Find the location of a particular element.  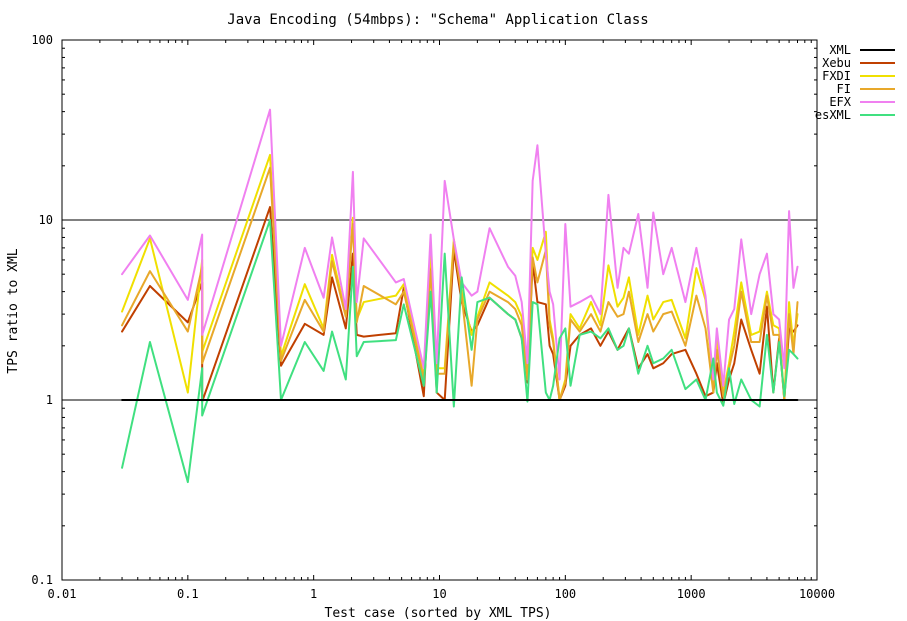

x-tick-label-2: 1 is located at coordinates (313, 594).